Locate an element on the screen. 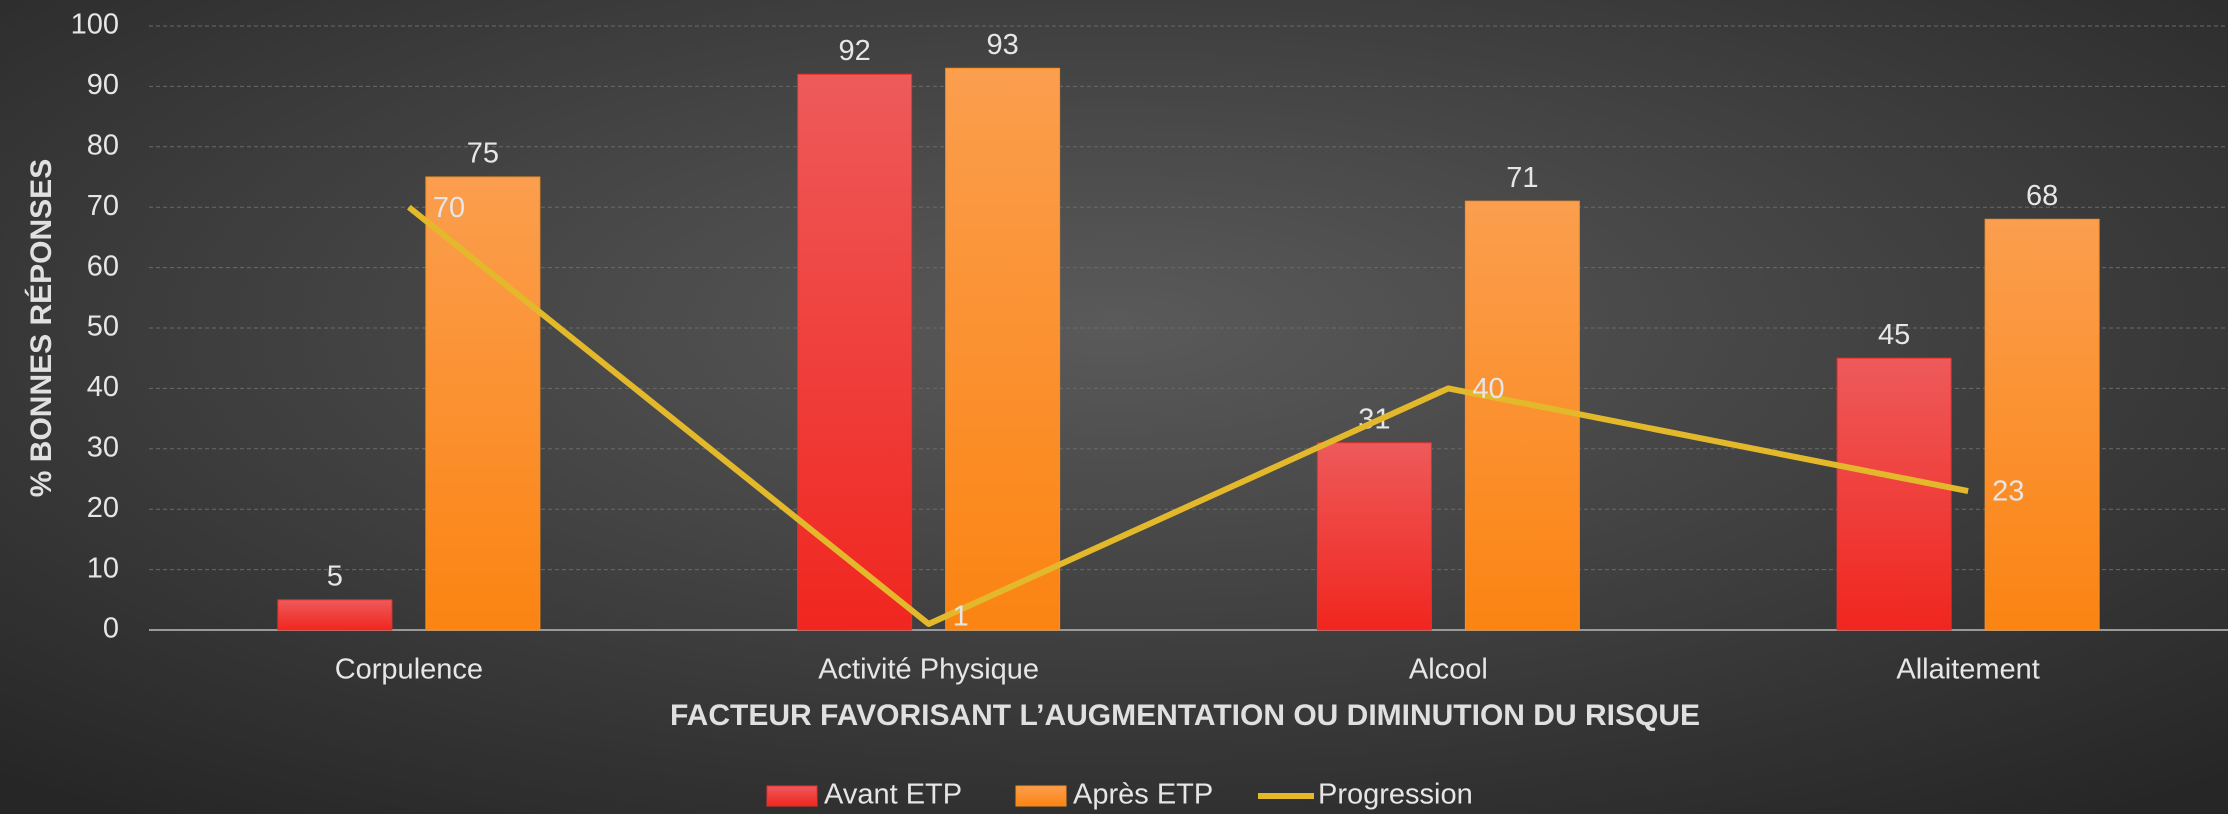 The height and width of the screenshot is (814, 2228). data-label: 1 is located at coordinates (961, 617).